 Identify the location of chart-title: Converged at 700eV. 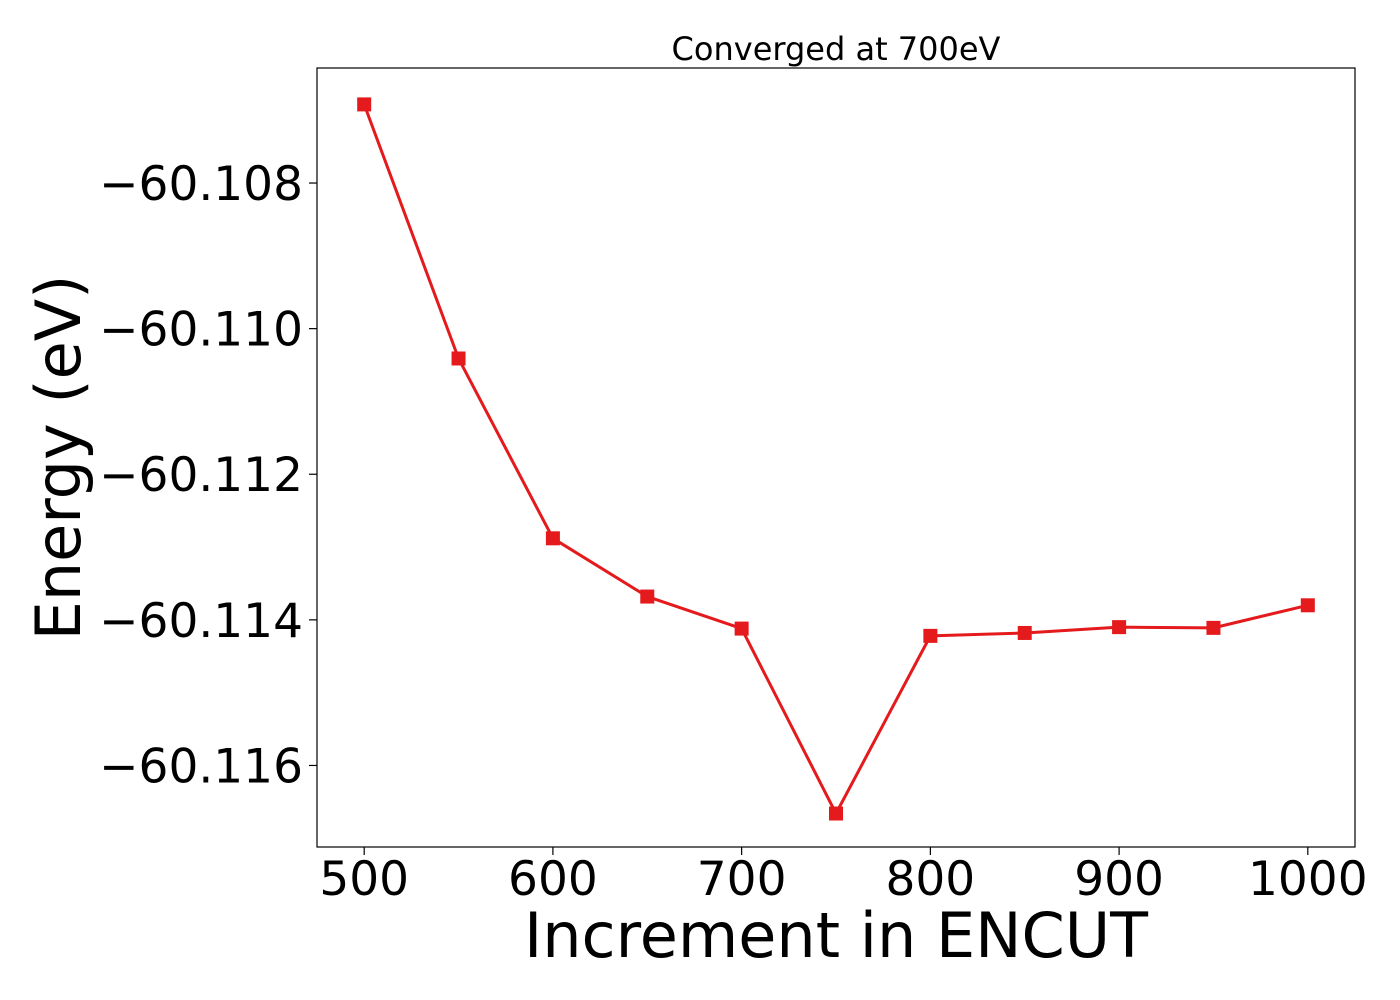
(836, 49).